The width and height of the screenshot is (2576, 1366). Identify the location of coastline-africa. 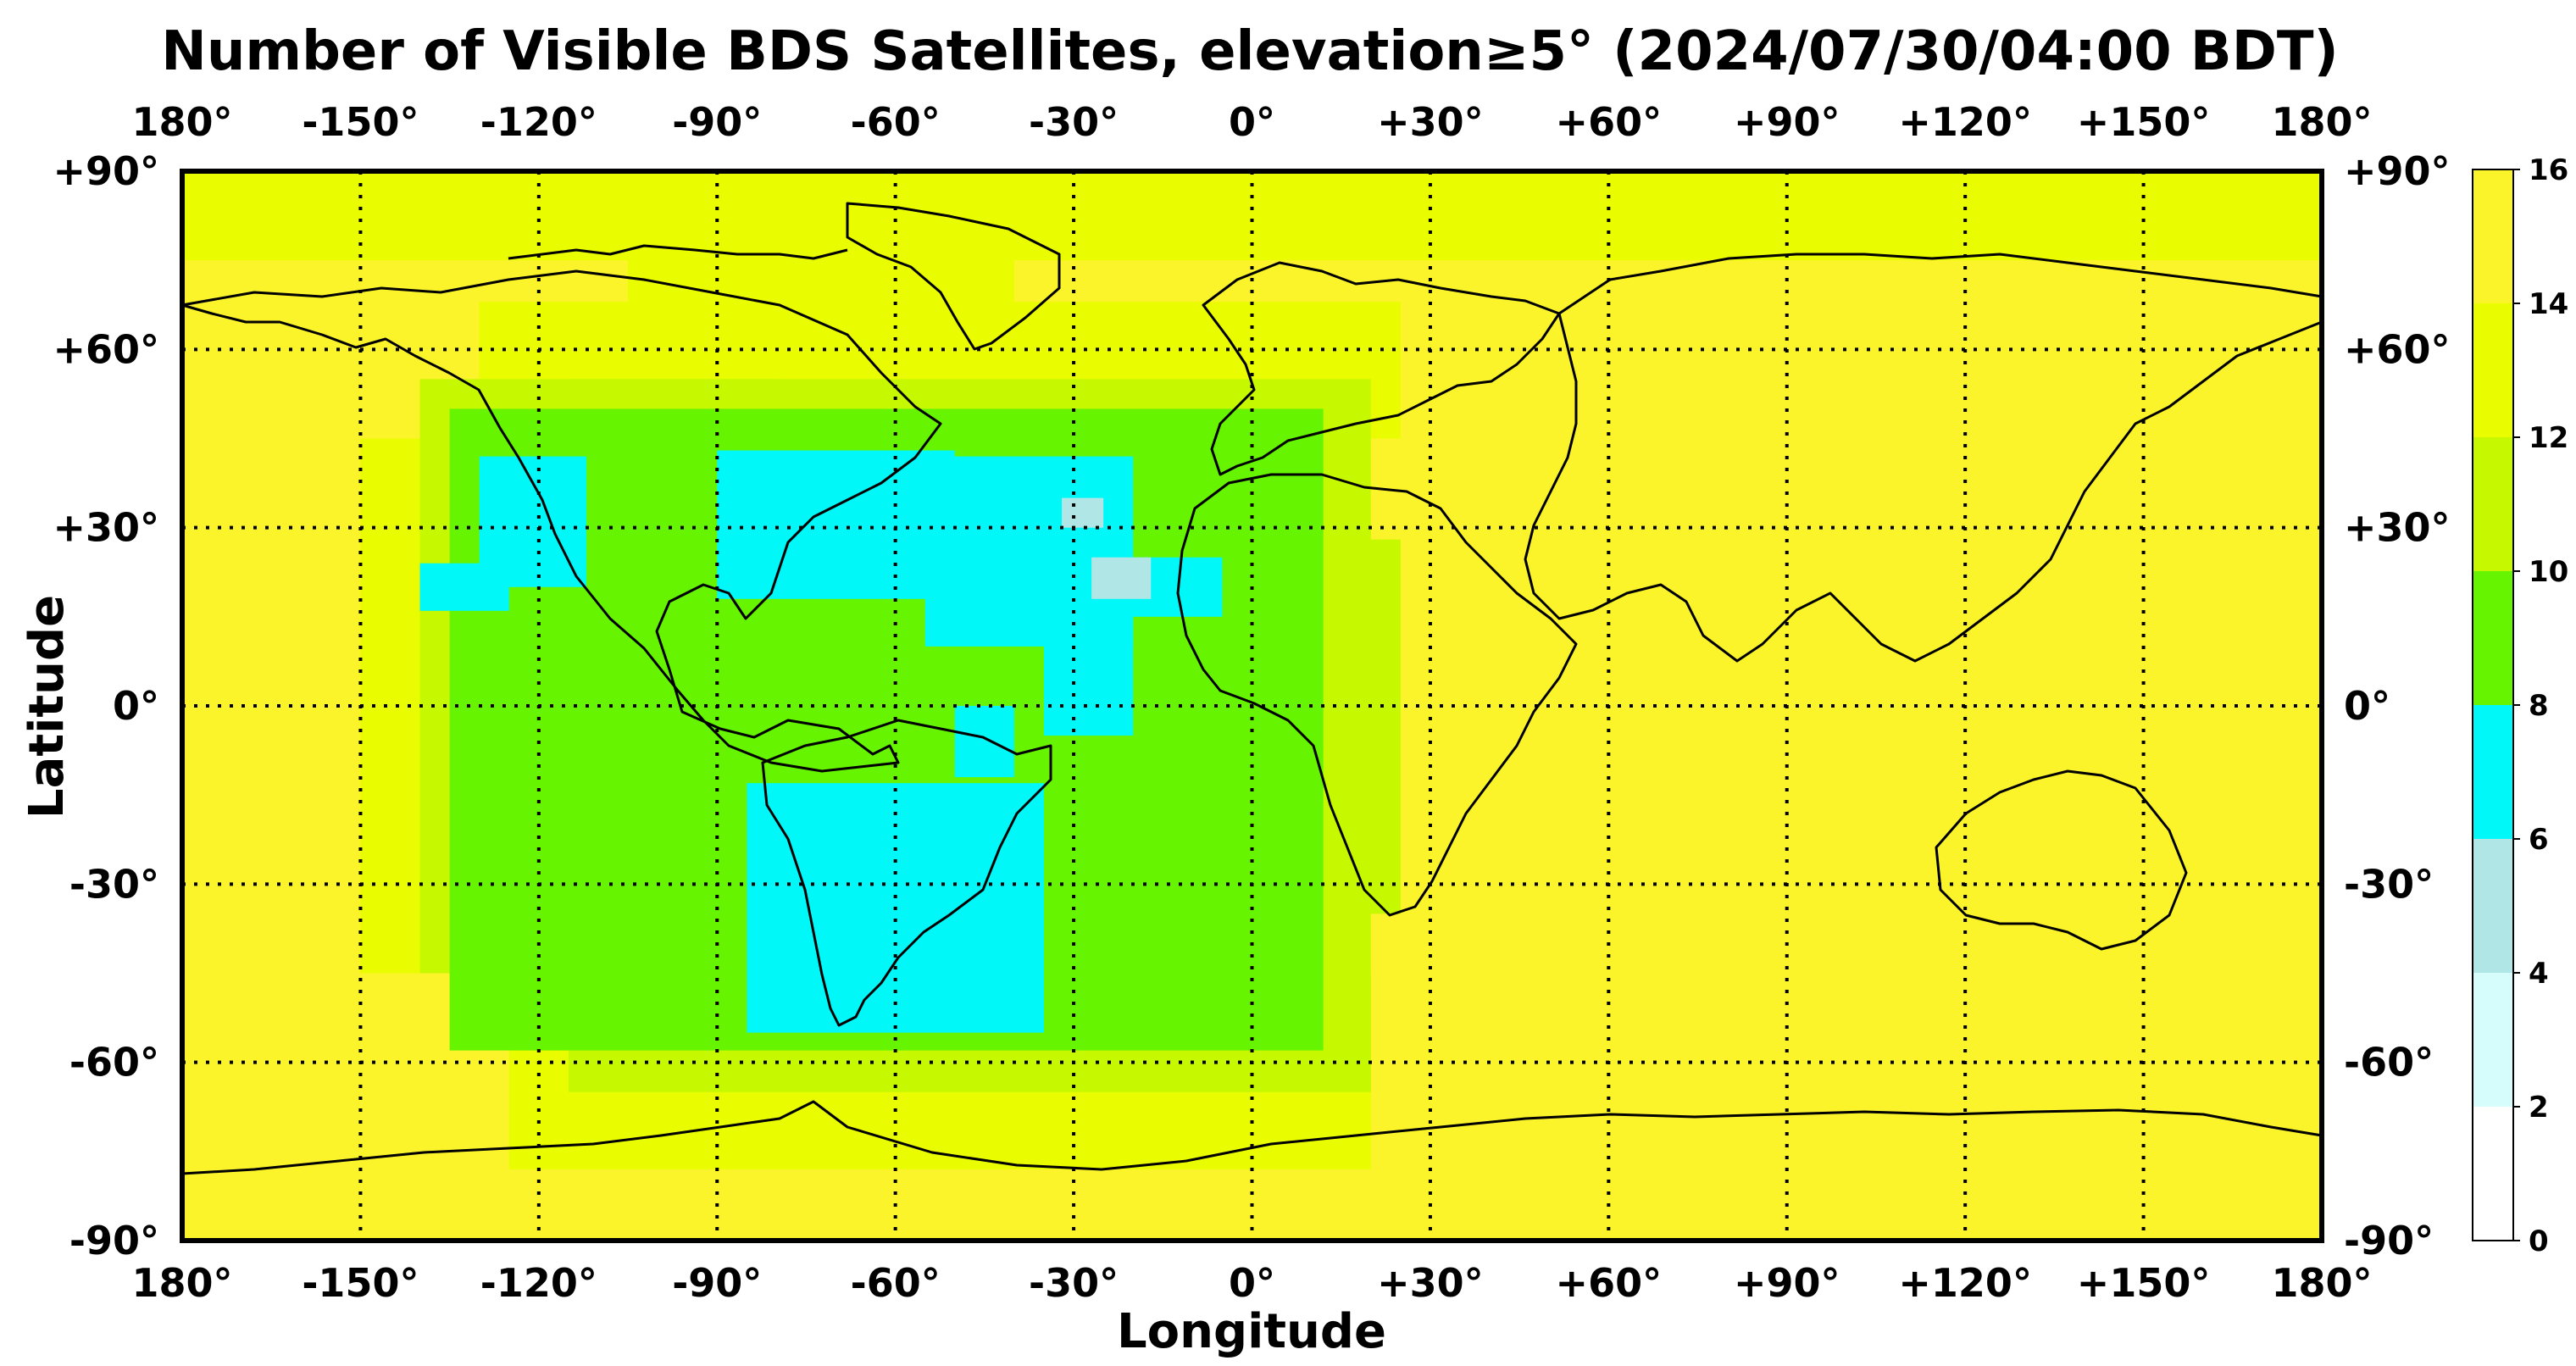
(1377, 695).